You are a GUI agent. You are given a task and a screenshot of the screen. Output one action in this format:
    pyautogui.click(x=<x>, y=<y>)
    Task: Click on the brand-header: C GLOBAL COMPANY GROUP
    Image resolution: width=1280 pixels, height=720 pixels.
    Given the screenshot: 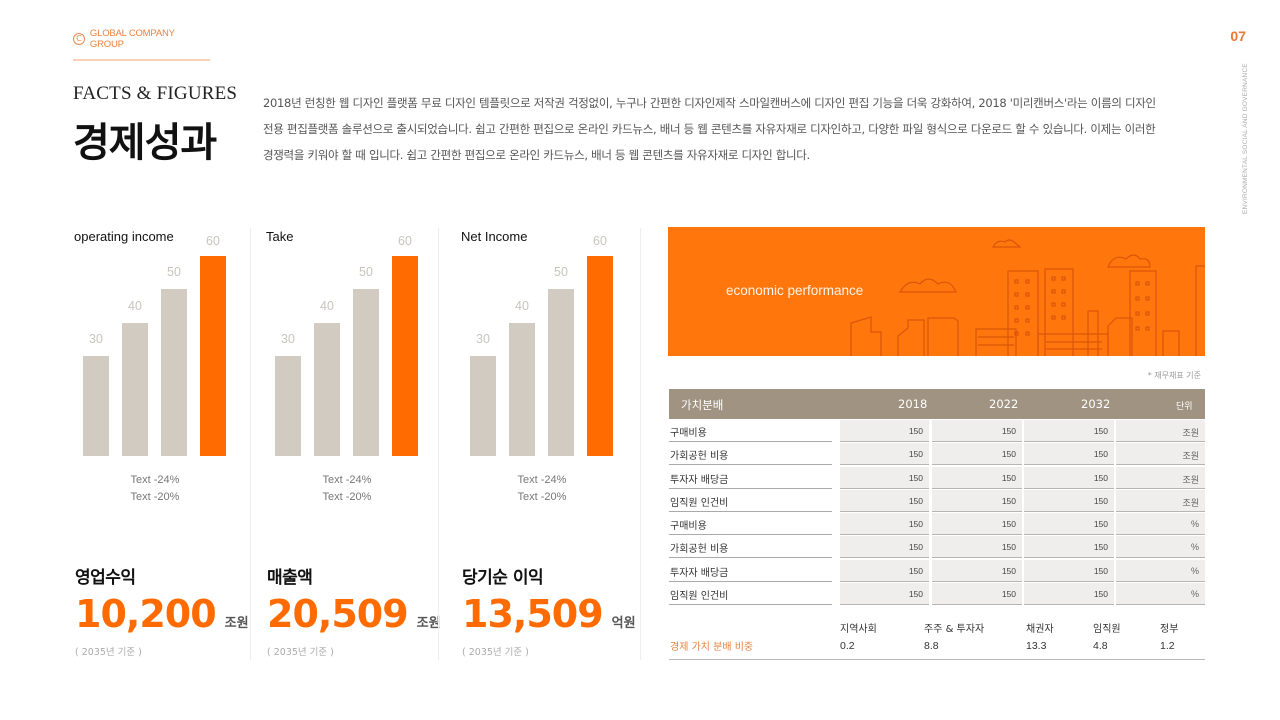 What is the action you would take?
    pyautogui.click(x=141, y=44)
    